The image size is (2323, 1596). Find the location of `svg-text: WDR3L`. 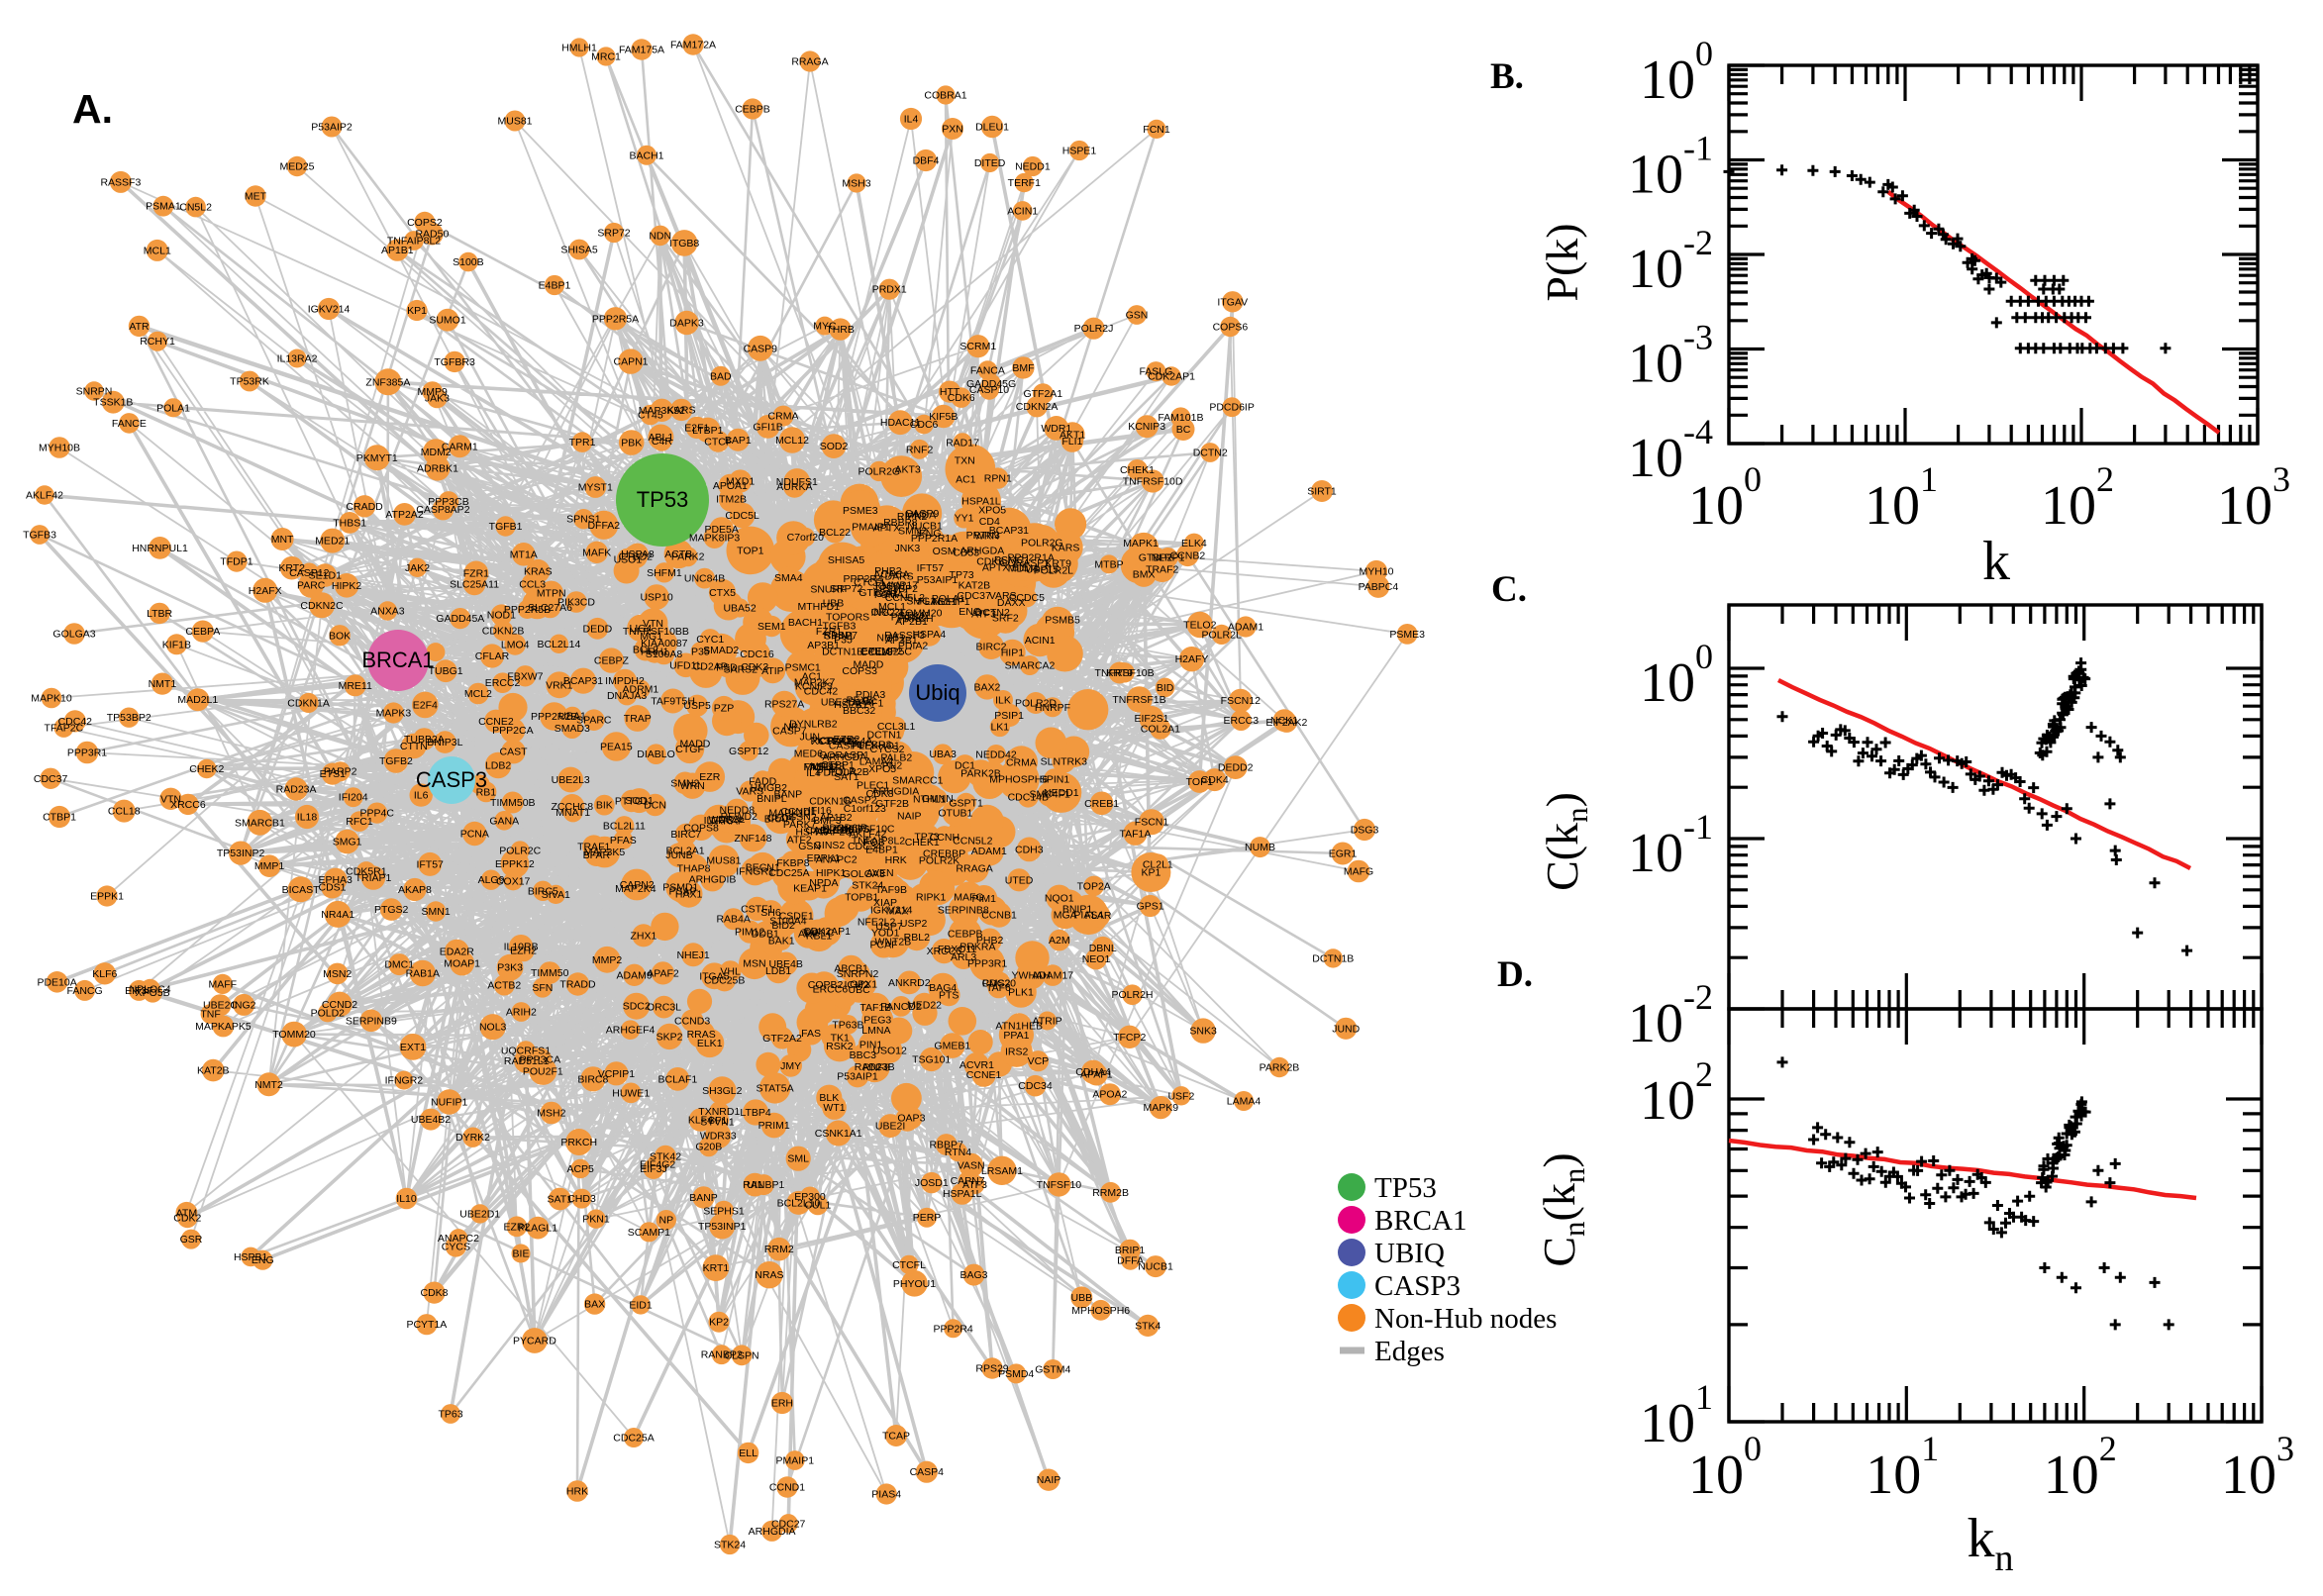

svg-text: WDR3L is located at coordinates (727, 820).